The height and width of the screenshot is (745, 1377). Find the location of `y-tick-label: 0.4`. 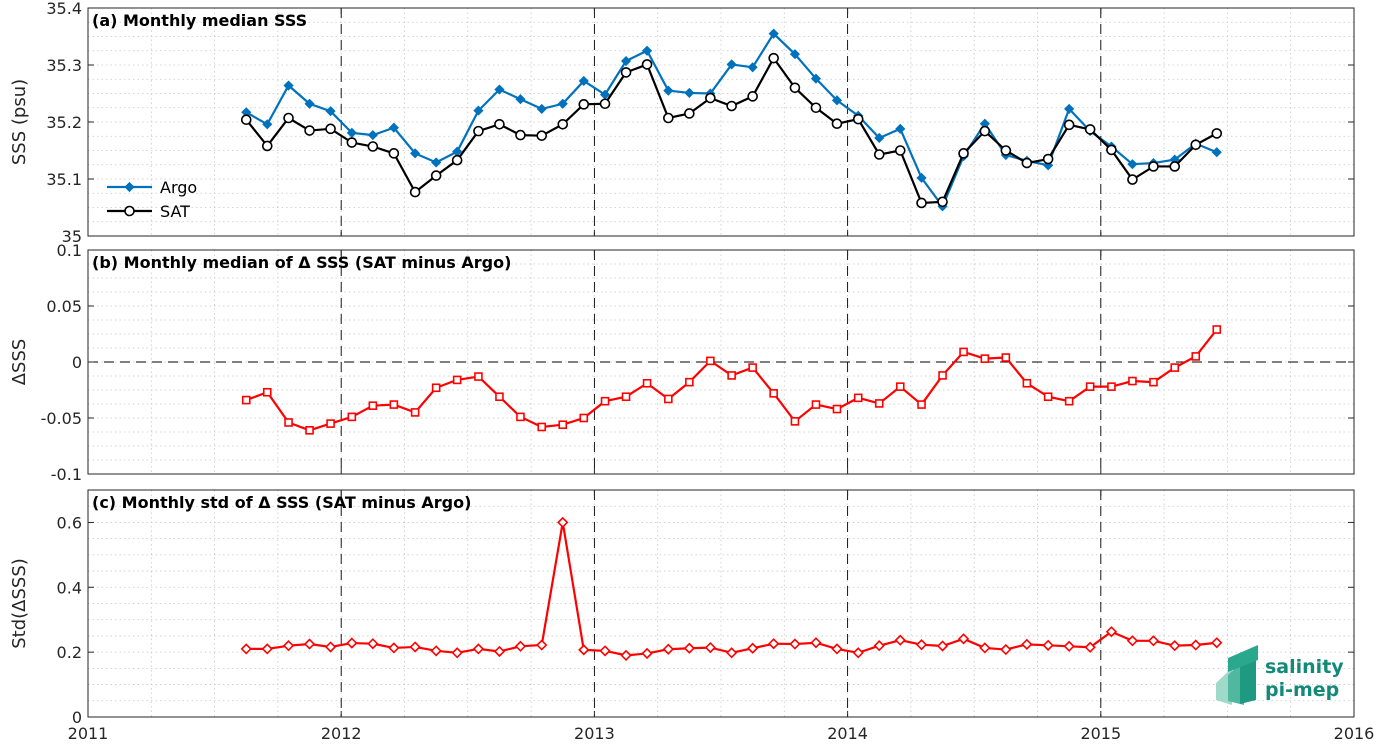

y-tick-label: 0.4 is located at coordinates (69, 587).